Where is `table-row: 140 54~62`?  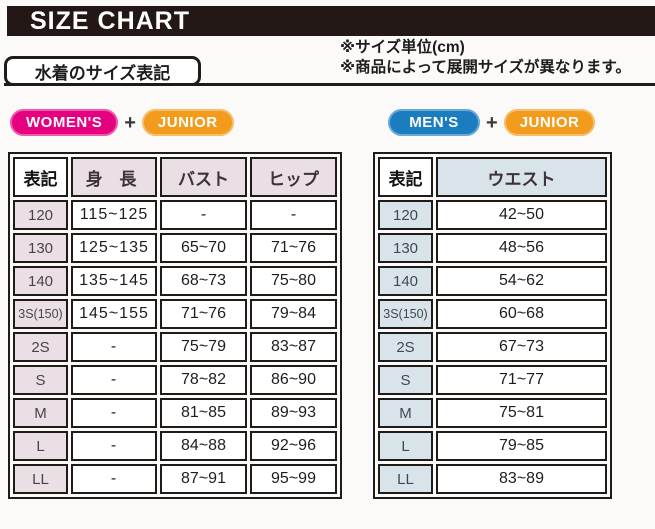 table-row: 140 54~62 is located at coordinates (492, 281).